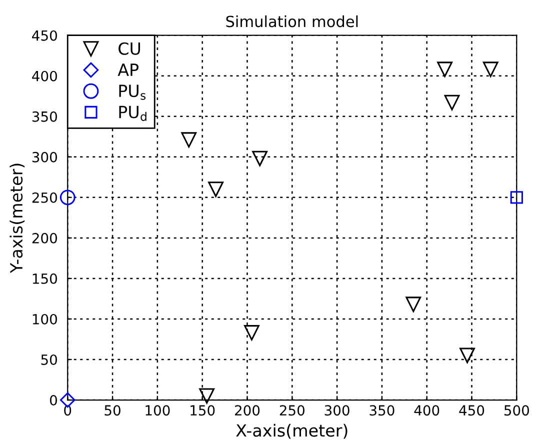  Describe the element at coordinates (44, 76) in the screenshot. I see `y-tick-label: 400` at that location.